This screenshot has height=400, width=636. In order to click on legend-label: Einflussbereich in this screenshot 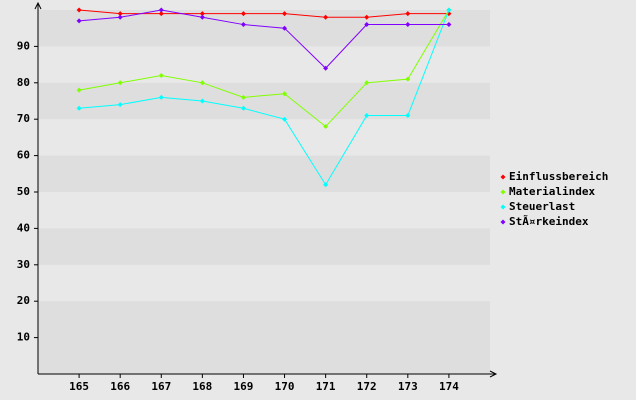, I will do `click(558, 176)`.